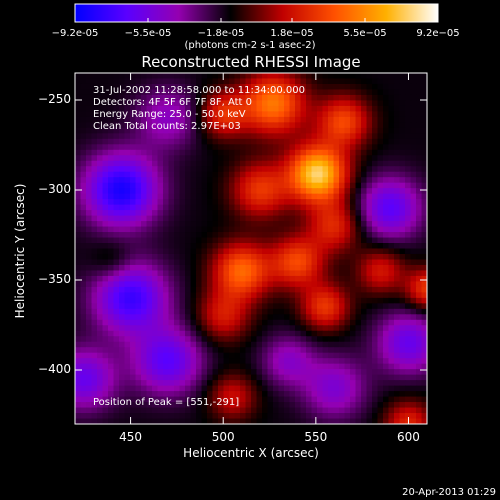  I want to click on y-tick-label: −300, so click(54, 189).